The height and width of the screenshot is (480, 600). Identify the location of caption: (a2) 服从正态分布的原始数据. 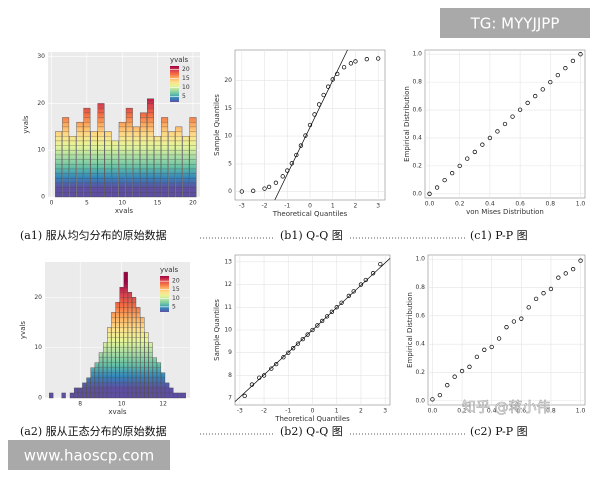
(93, 431).